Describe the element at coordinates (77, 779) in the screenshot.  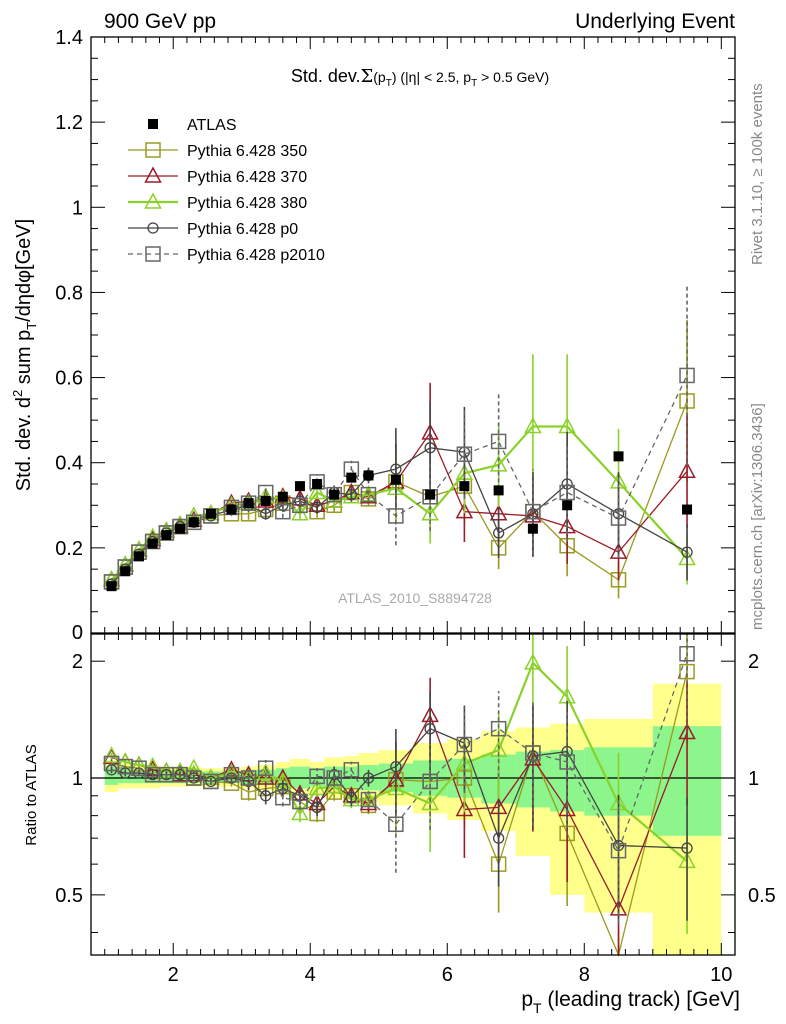
I see `ratio-y-tick-label: 1` at that location.